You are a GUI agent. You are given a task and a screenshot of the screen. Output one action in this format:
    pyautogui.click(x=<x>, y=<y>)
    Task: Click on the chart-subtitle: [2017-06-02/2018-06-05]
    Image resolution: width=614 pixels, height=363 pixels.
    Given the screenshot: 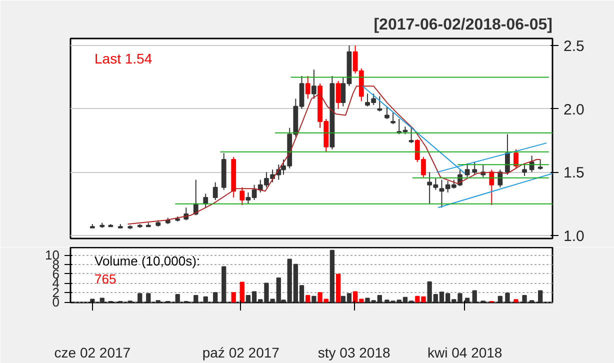 What is the action you would take?
    pyautogui.click(x=463, y=25)
    